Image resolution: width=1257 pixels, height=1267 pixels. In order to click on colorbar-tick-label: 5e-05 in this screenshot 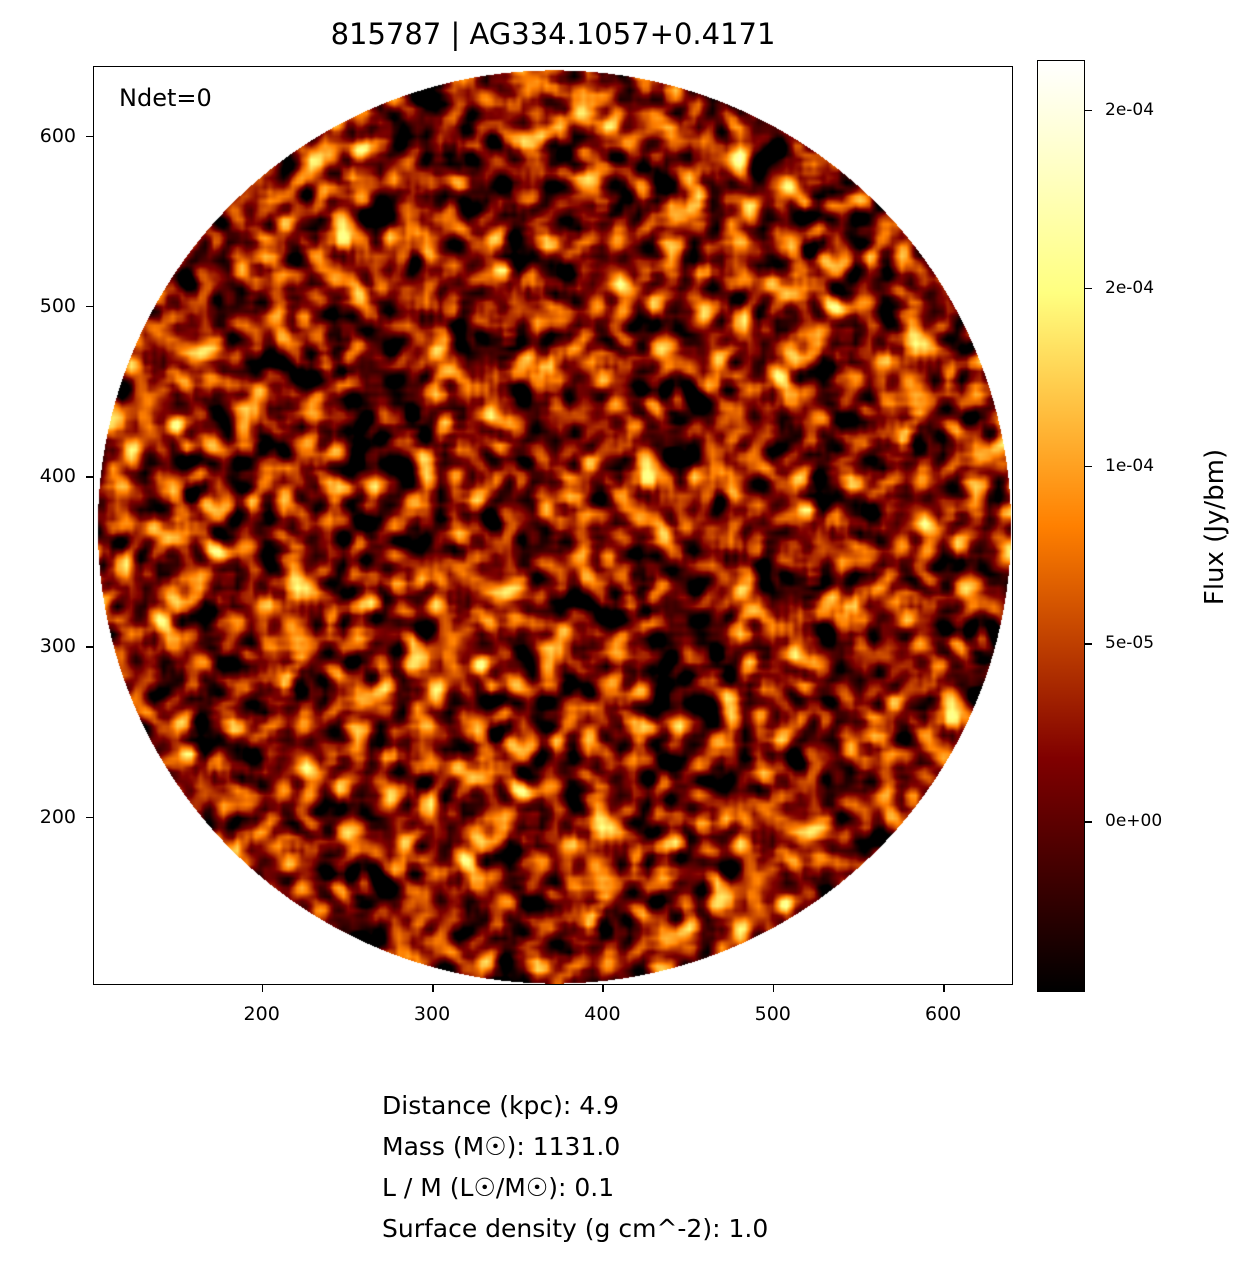, I will do `click(1130, 643)`.